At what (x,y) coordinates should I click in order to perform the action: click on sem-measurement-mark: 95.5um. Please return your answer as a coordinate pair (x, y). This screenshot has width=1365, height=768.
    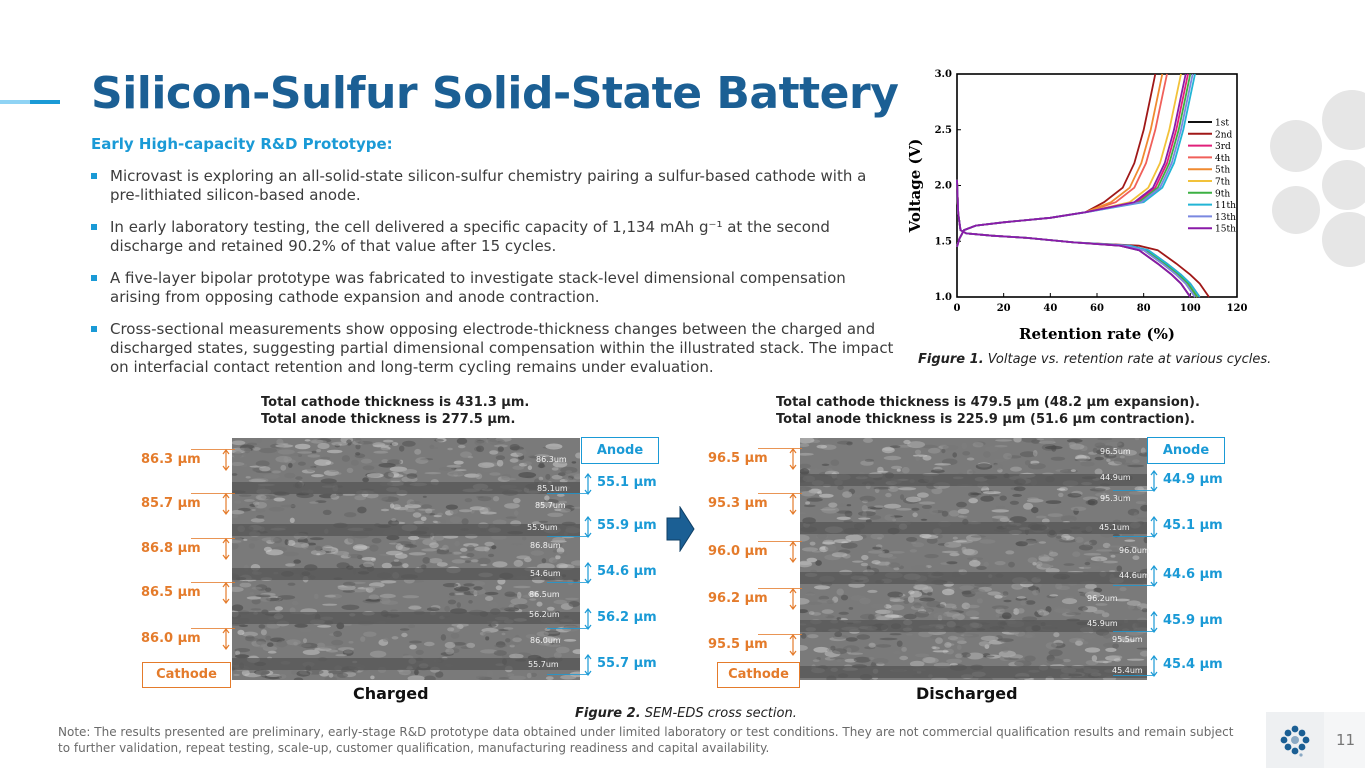
    Looking at the image, I should click on (1127, 639).